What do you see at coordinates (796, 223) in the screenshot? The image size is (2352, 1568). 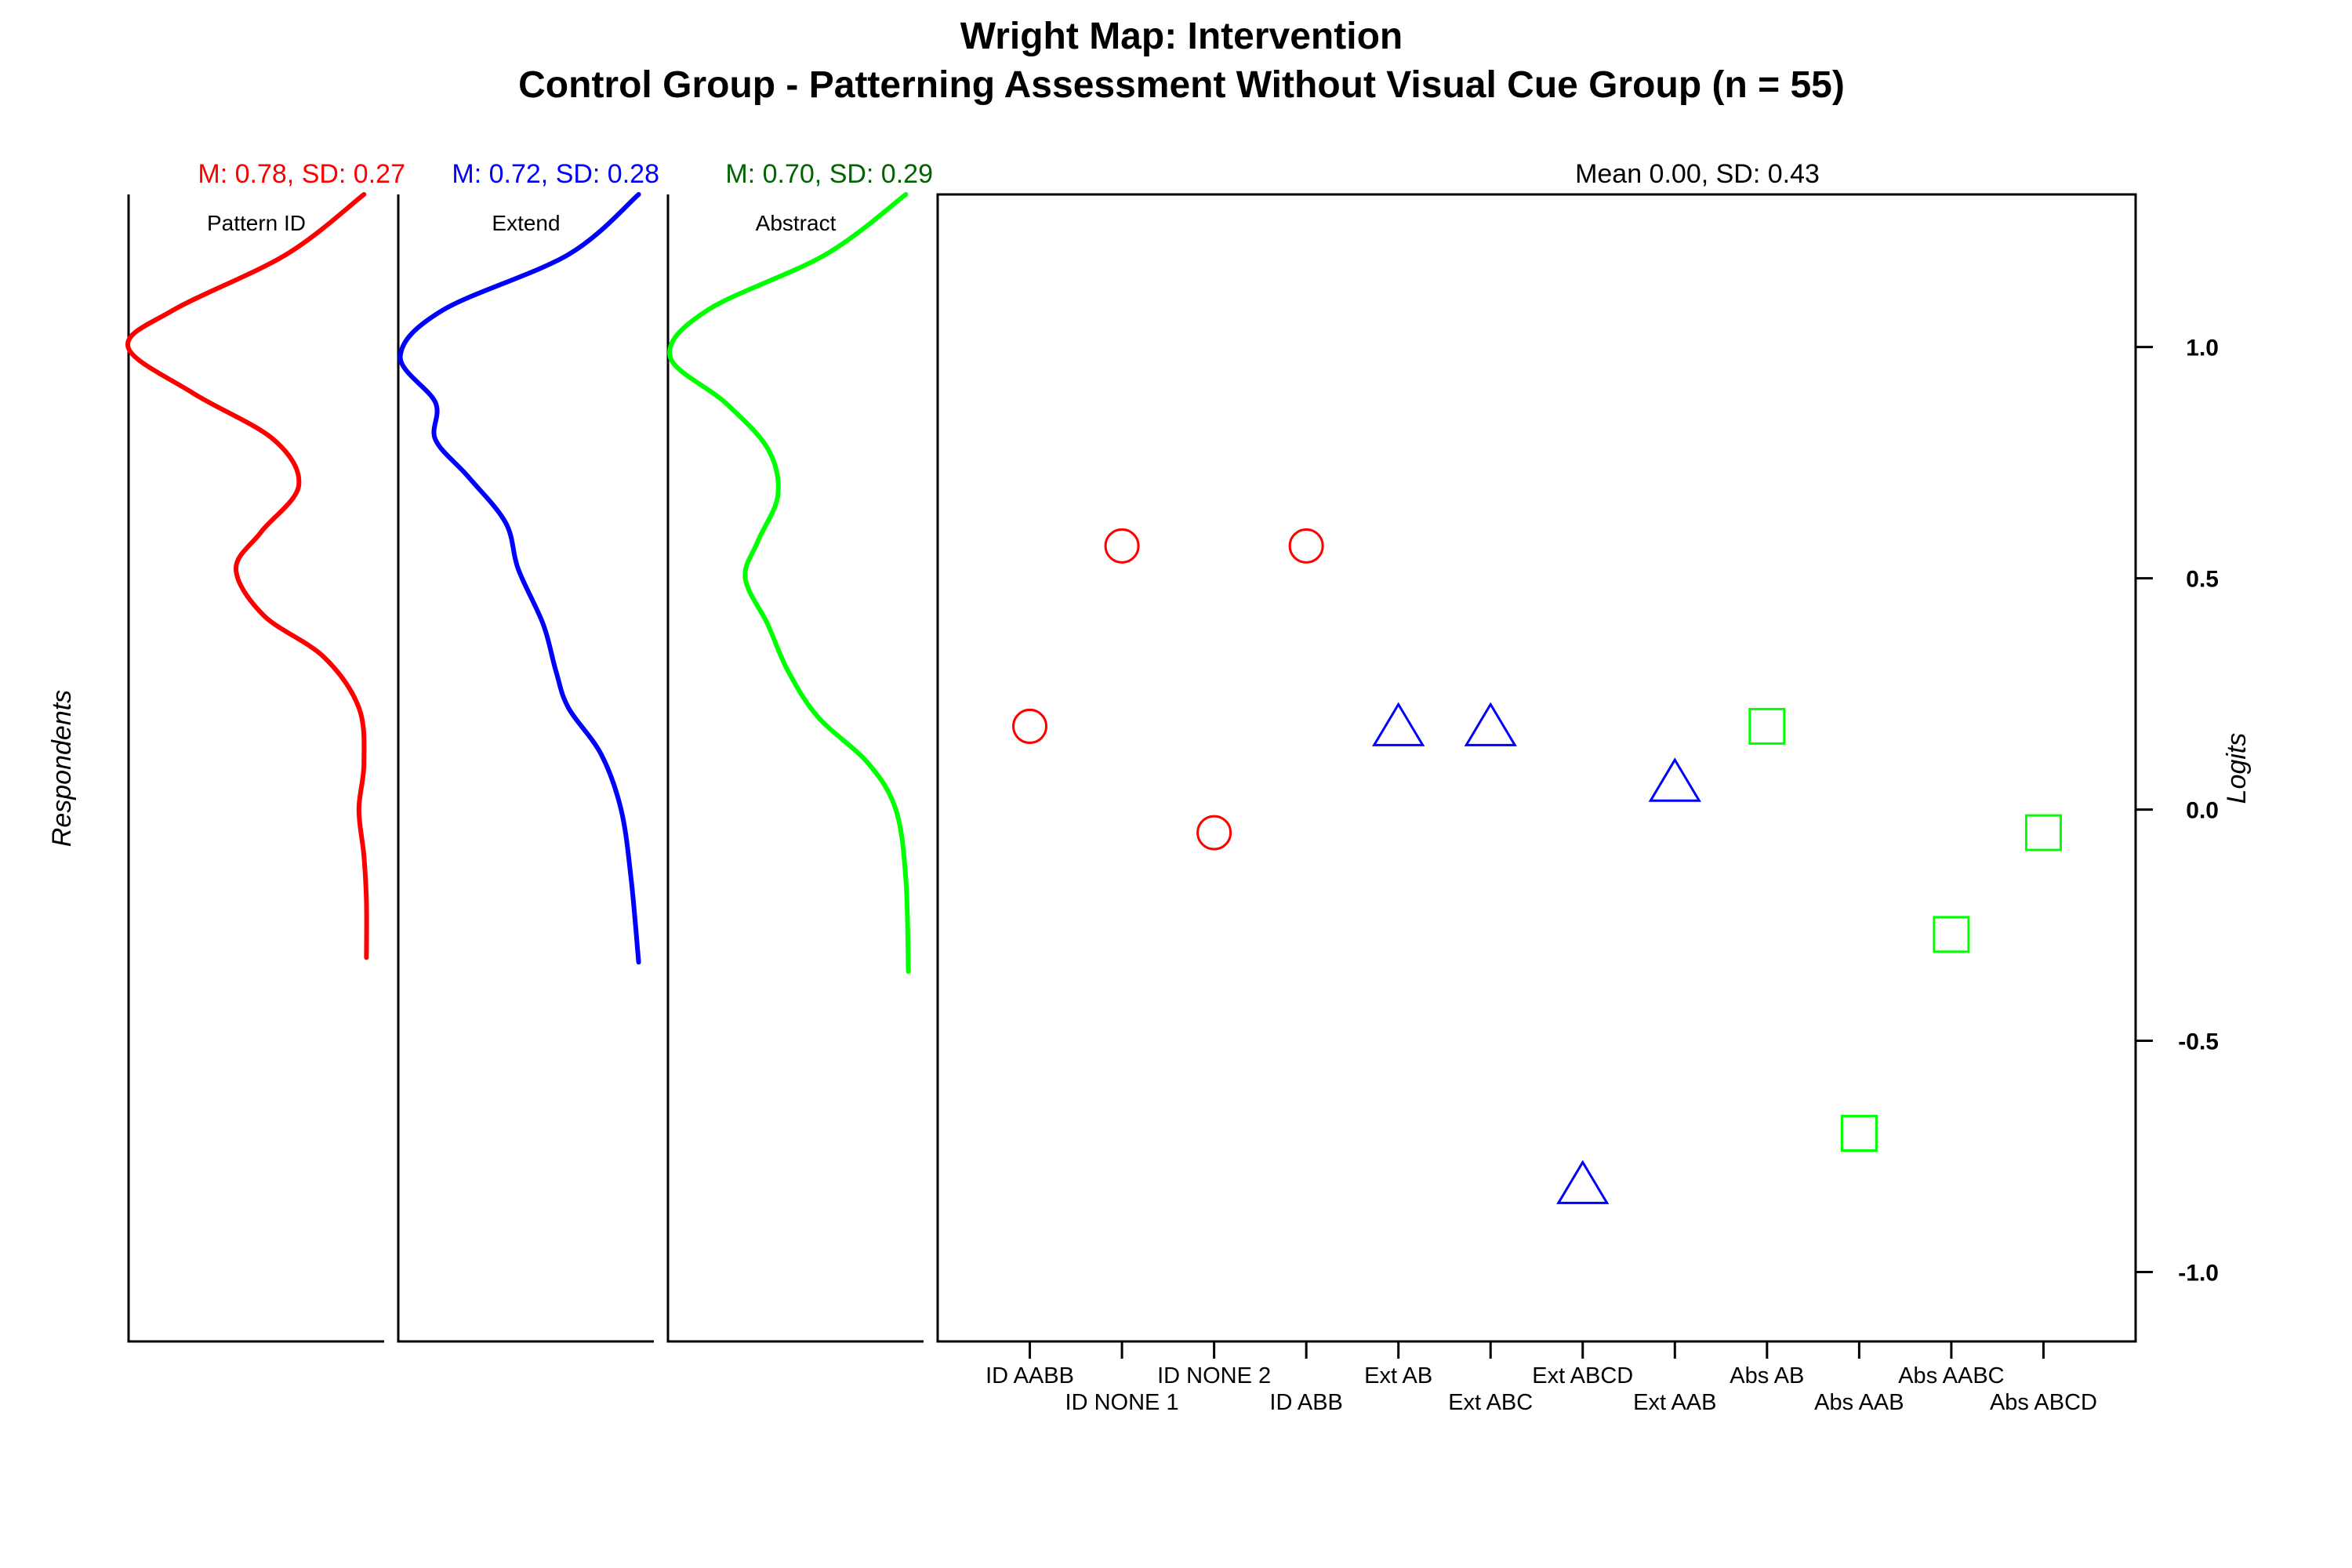 I see `panel-label: Abstract` at bounding box center [796, 223].